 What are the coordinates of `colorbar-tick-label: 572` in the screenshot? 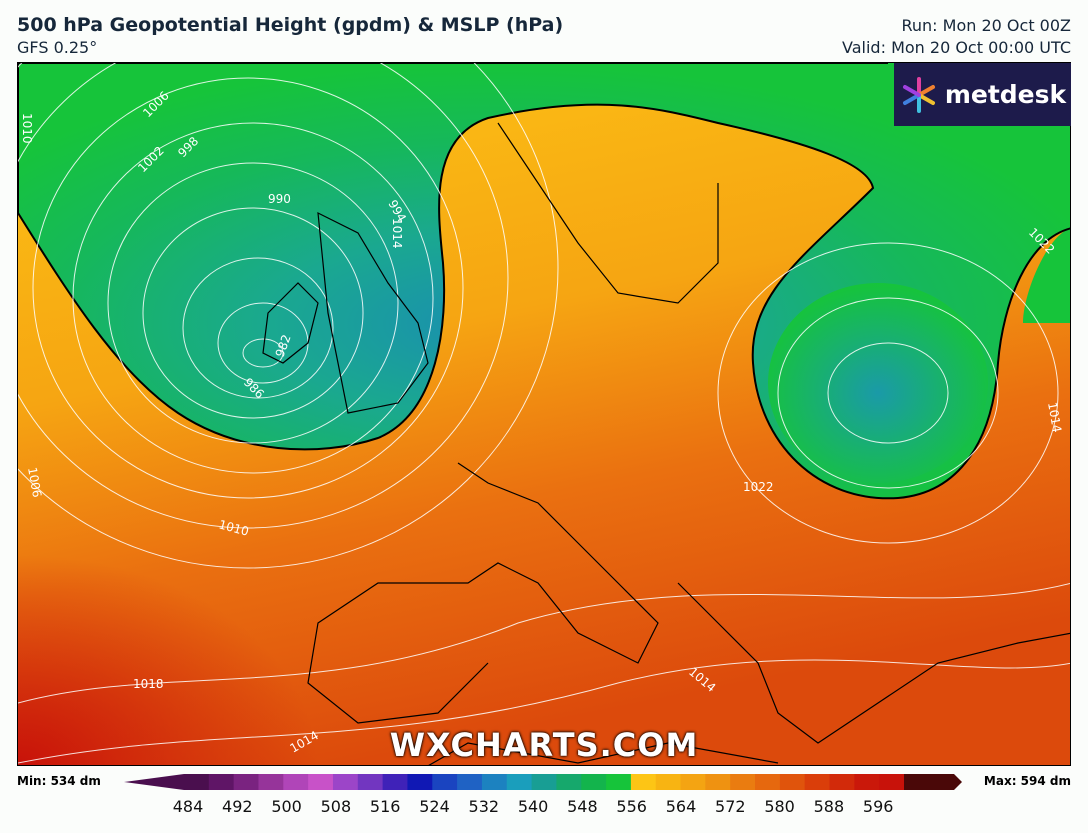 It's located at (730, 806).